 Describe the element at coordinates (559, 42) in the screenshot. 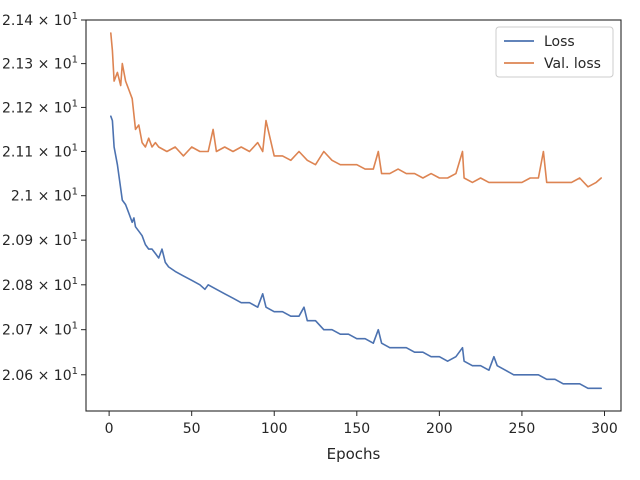

I see `legend-label: Loss` at that location.